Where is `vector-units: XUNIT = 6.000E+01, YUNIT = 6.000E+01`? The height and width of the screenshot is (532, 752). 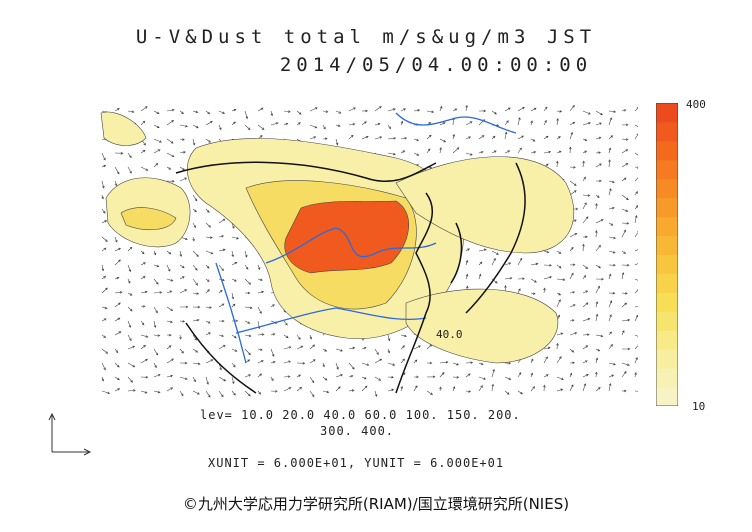
vector-units: XUNIT = 6.000E+01, YUNIT = 6.000E+01 is located at coordinates (356, 463).